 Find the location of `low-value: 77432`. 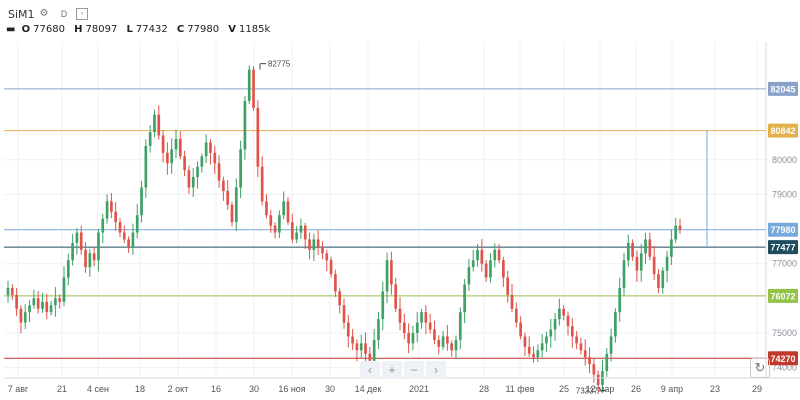

low-value: 77432 is located at coordinates (151, 29).